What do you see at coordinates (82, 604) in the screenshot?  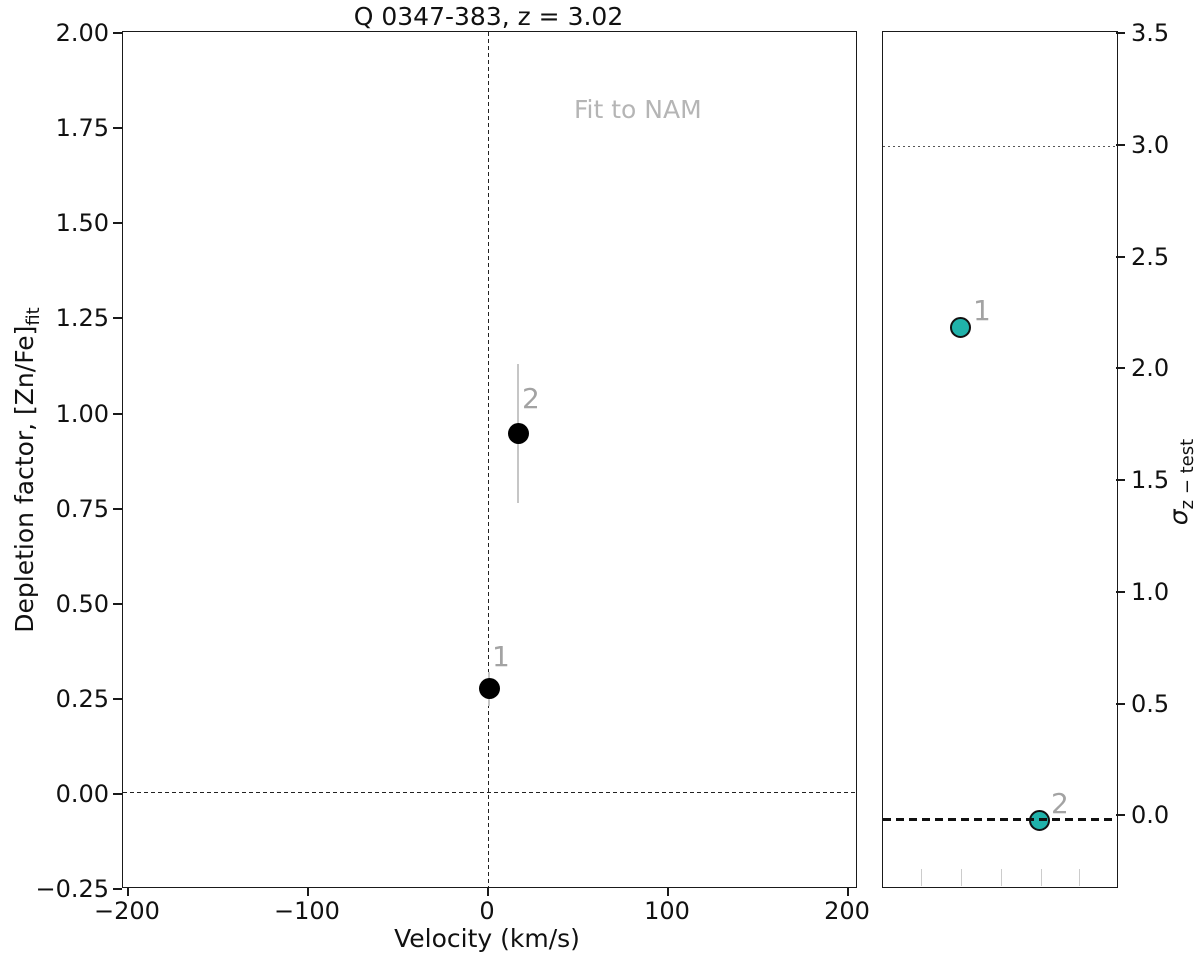 I see `y-tick-label: 0.50` at bounding box center [82, 604].